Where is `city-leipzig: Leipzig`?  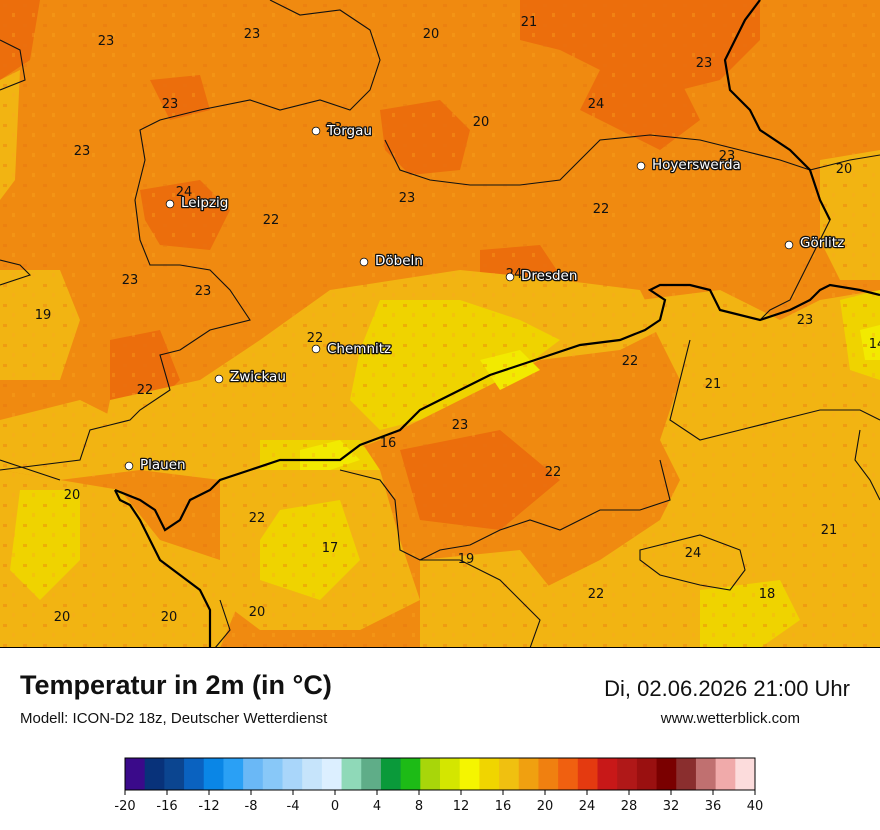
city-leipzig: Leipzig is located at coordinates (197, 203).